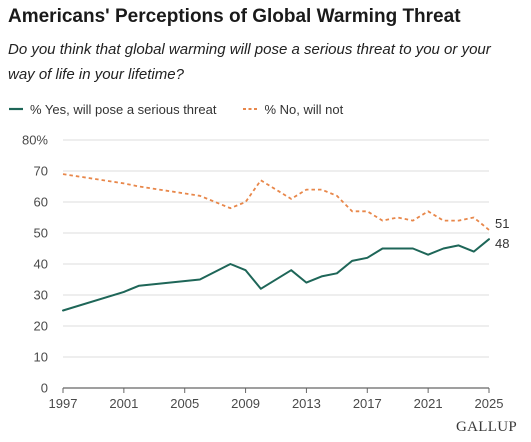 This screenshot has width=531, height=442. I want to click on x-tick-label-2021: 2021, so click(428, 403).